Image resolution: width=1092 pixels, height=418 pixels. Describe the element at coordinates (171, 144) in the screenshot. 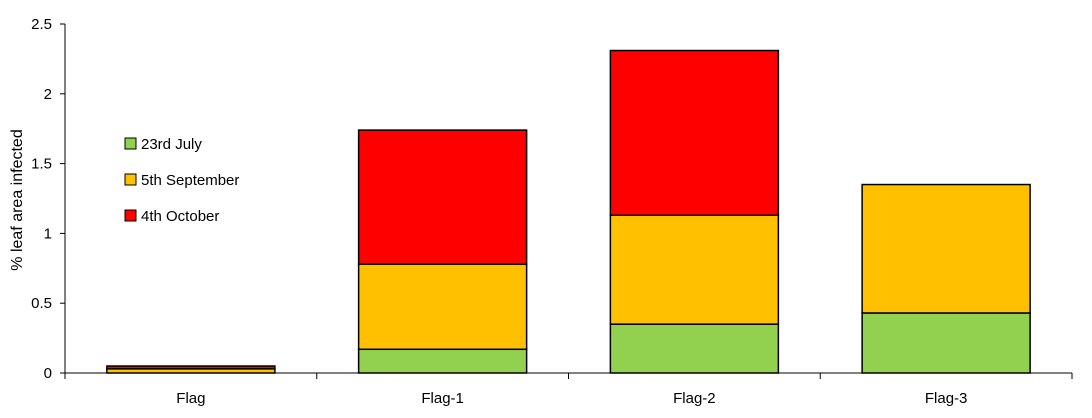

I see `legend-label: 23rd July` at that location.